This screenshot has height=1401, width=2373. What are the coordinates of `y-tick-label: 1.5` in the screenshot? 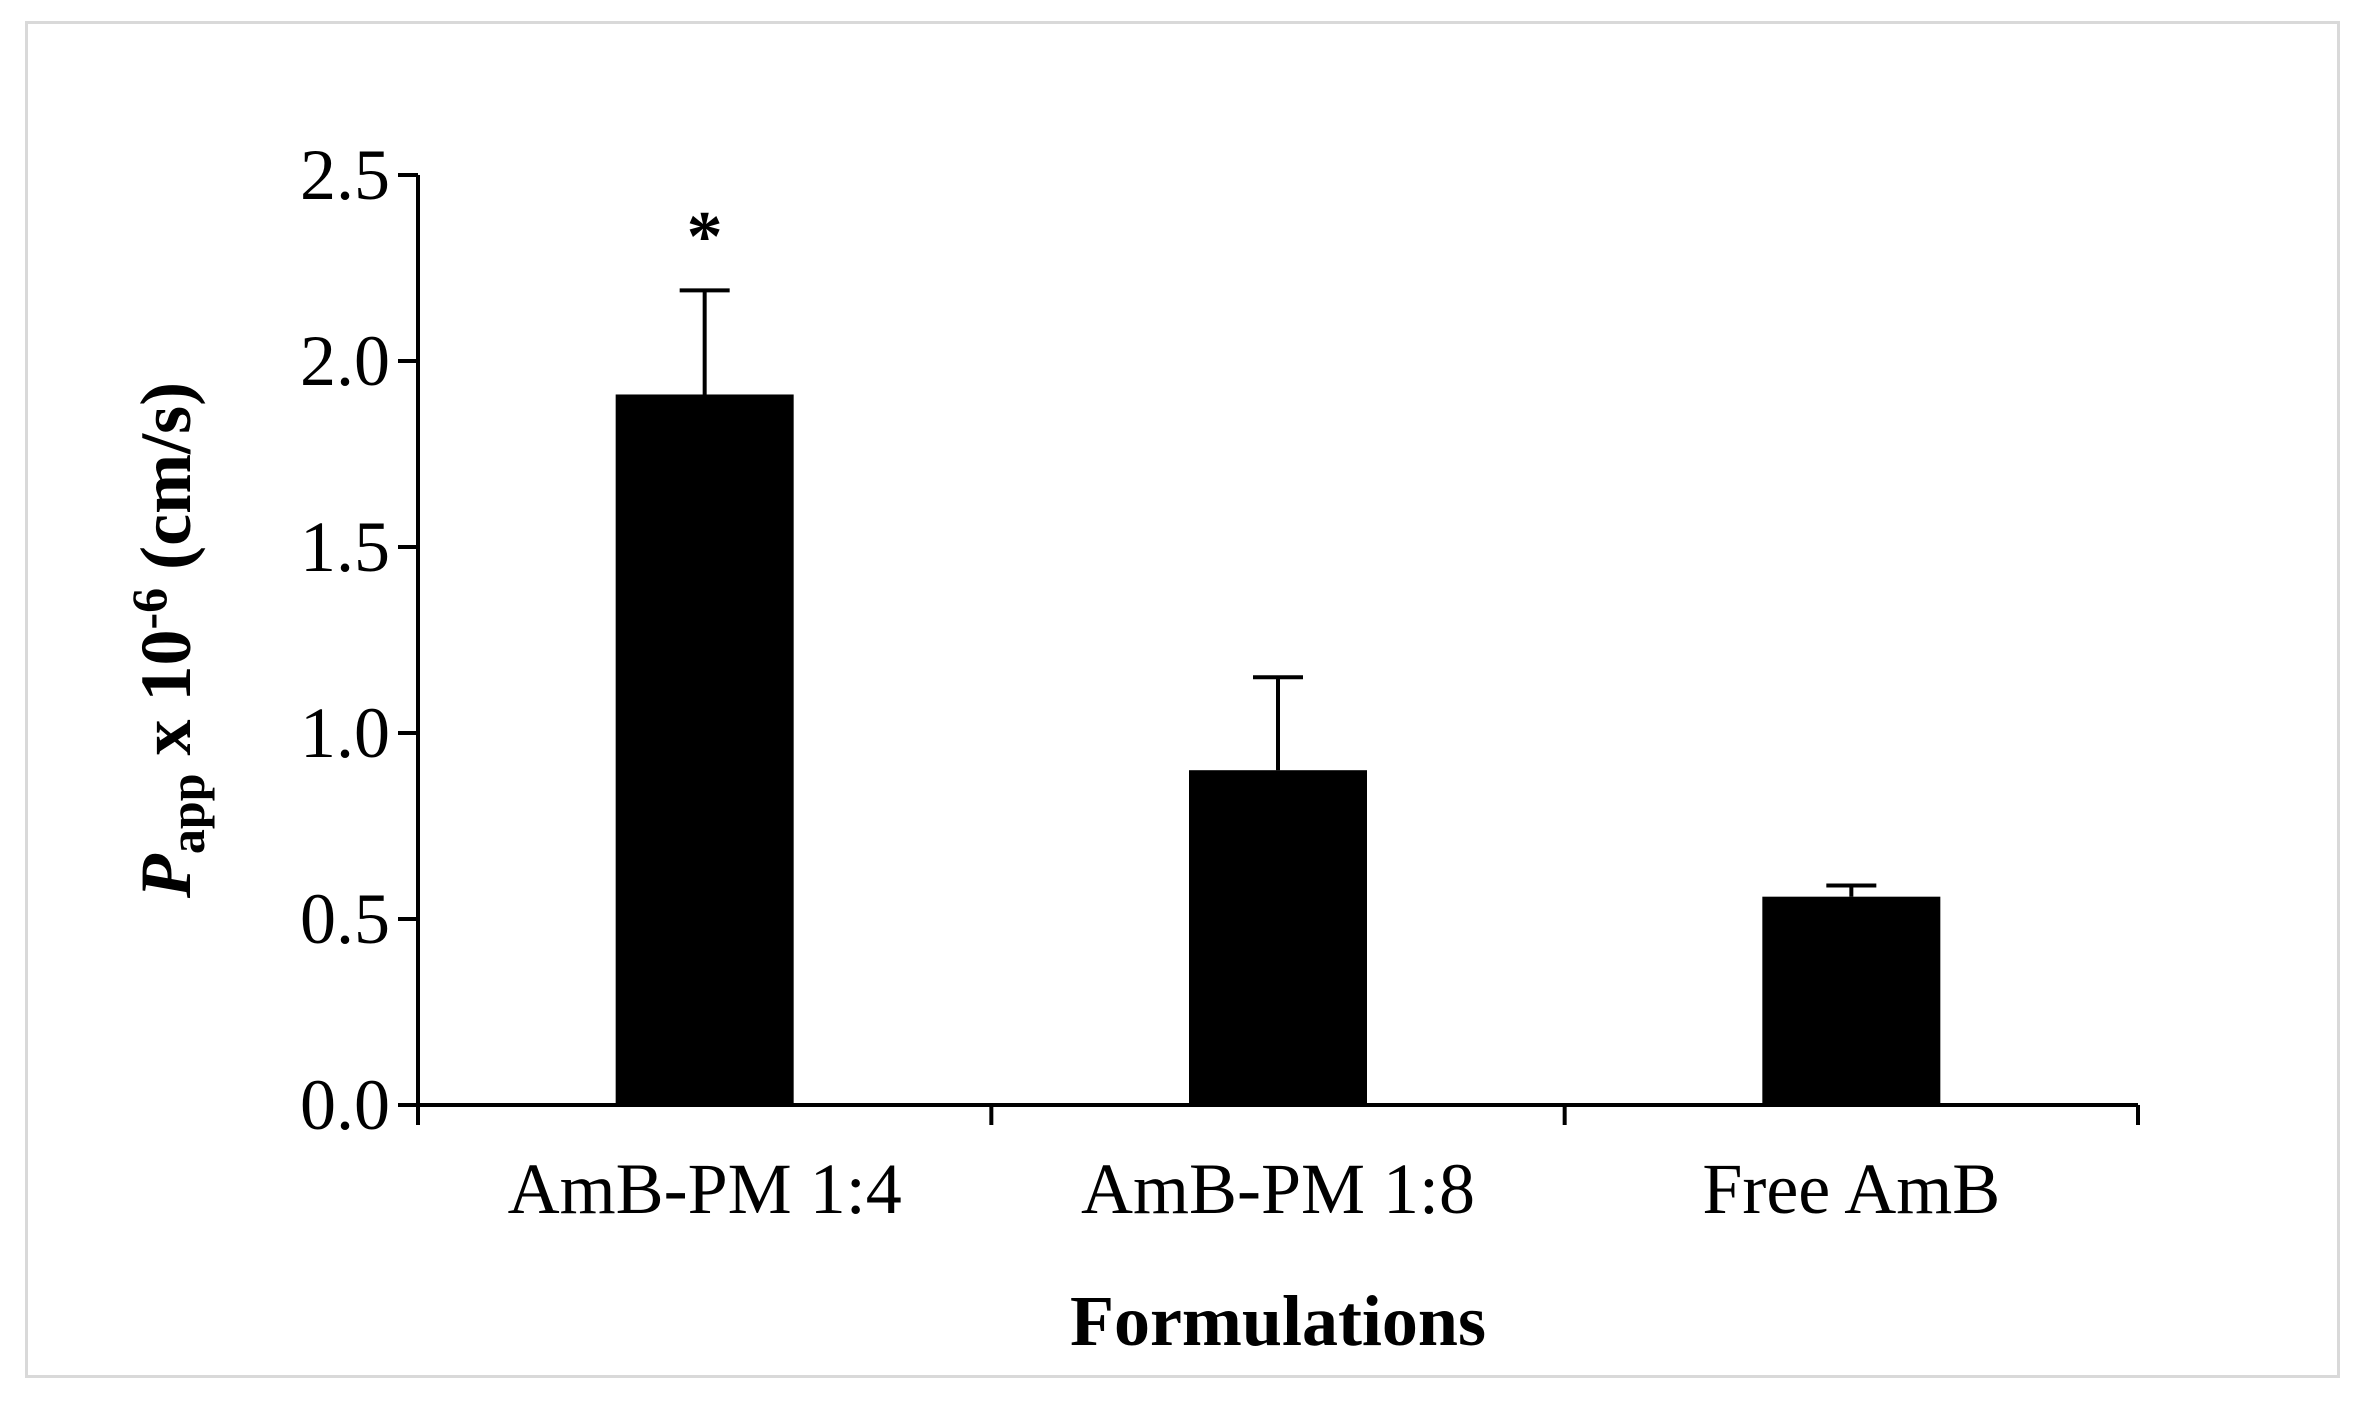 It's located at (345, 547).